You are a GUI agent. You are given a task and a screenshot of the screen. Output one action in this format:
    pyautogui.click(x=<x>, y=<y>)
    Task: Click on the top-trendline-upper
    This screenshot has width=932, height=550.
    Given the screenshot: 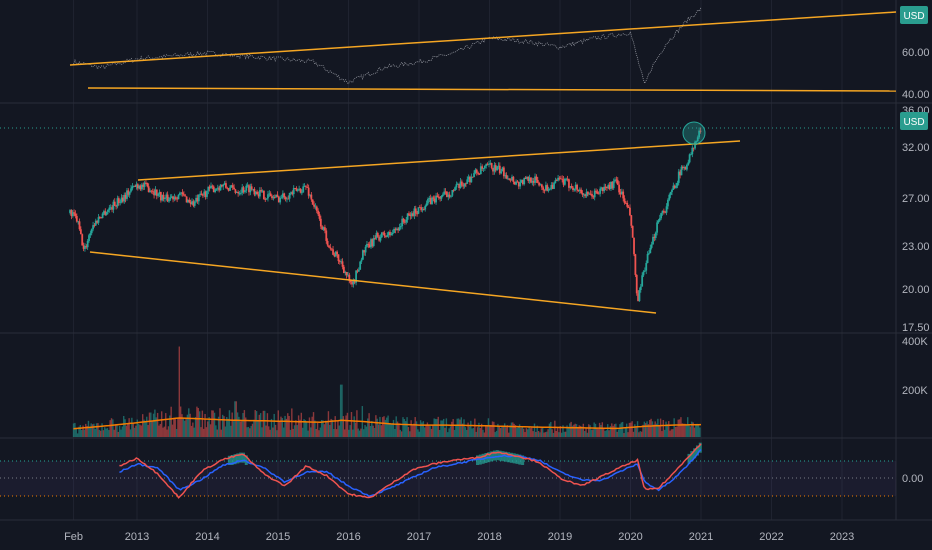 What is the action you would take?
    pyautogui.click(x=483, y=38)
    